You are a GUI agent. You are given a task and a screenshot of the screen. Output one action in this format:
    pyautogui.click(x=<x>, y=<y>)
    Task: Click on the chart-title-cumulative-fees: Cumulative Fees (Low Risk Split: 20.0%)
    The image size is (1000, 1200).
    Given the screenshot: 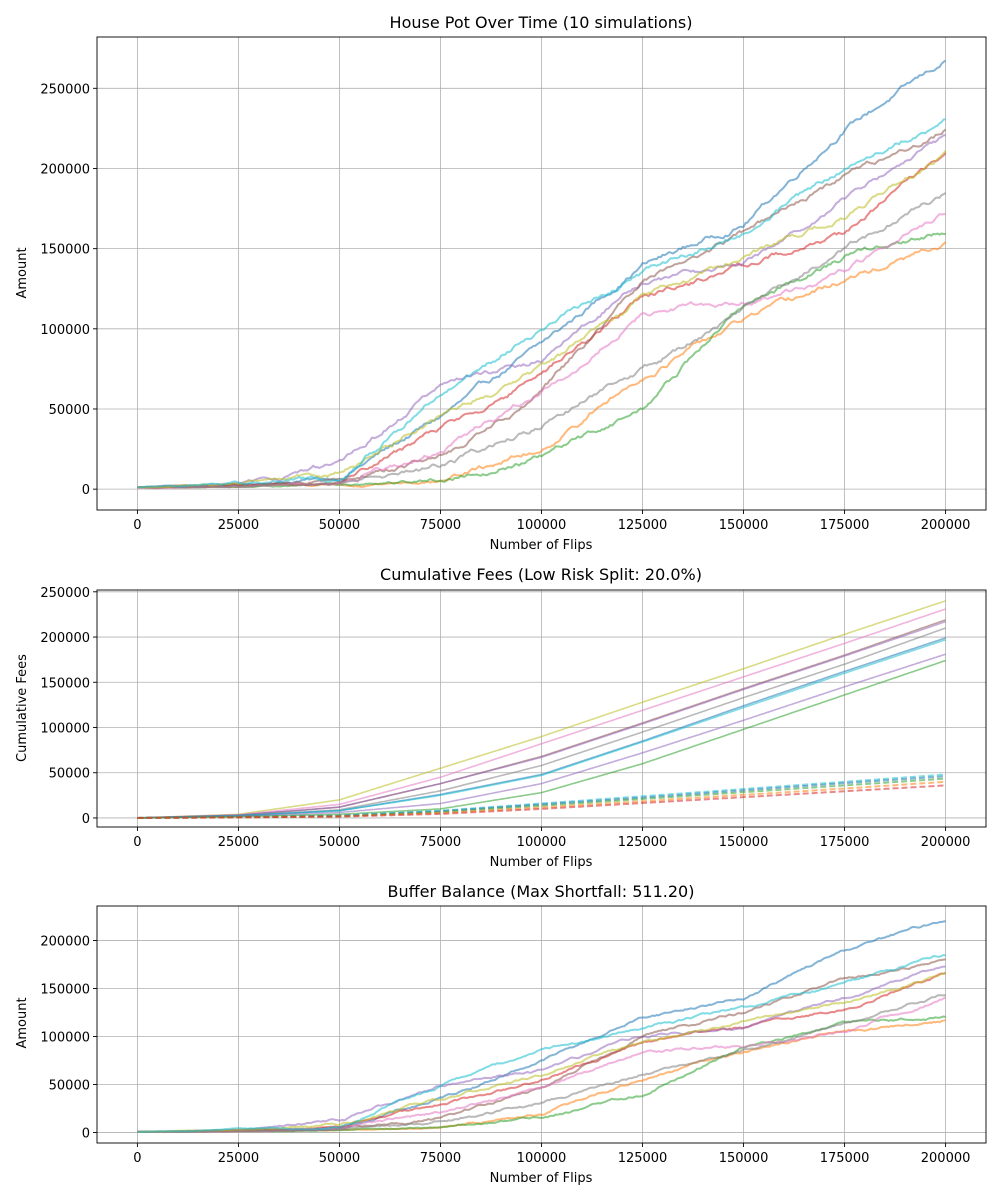 What is the action you would take?
    pyautogui.click(x=541, y=574)
    